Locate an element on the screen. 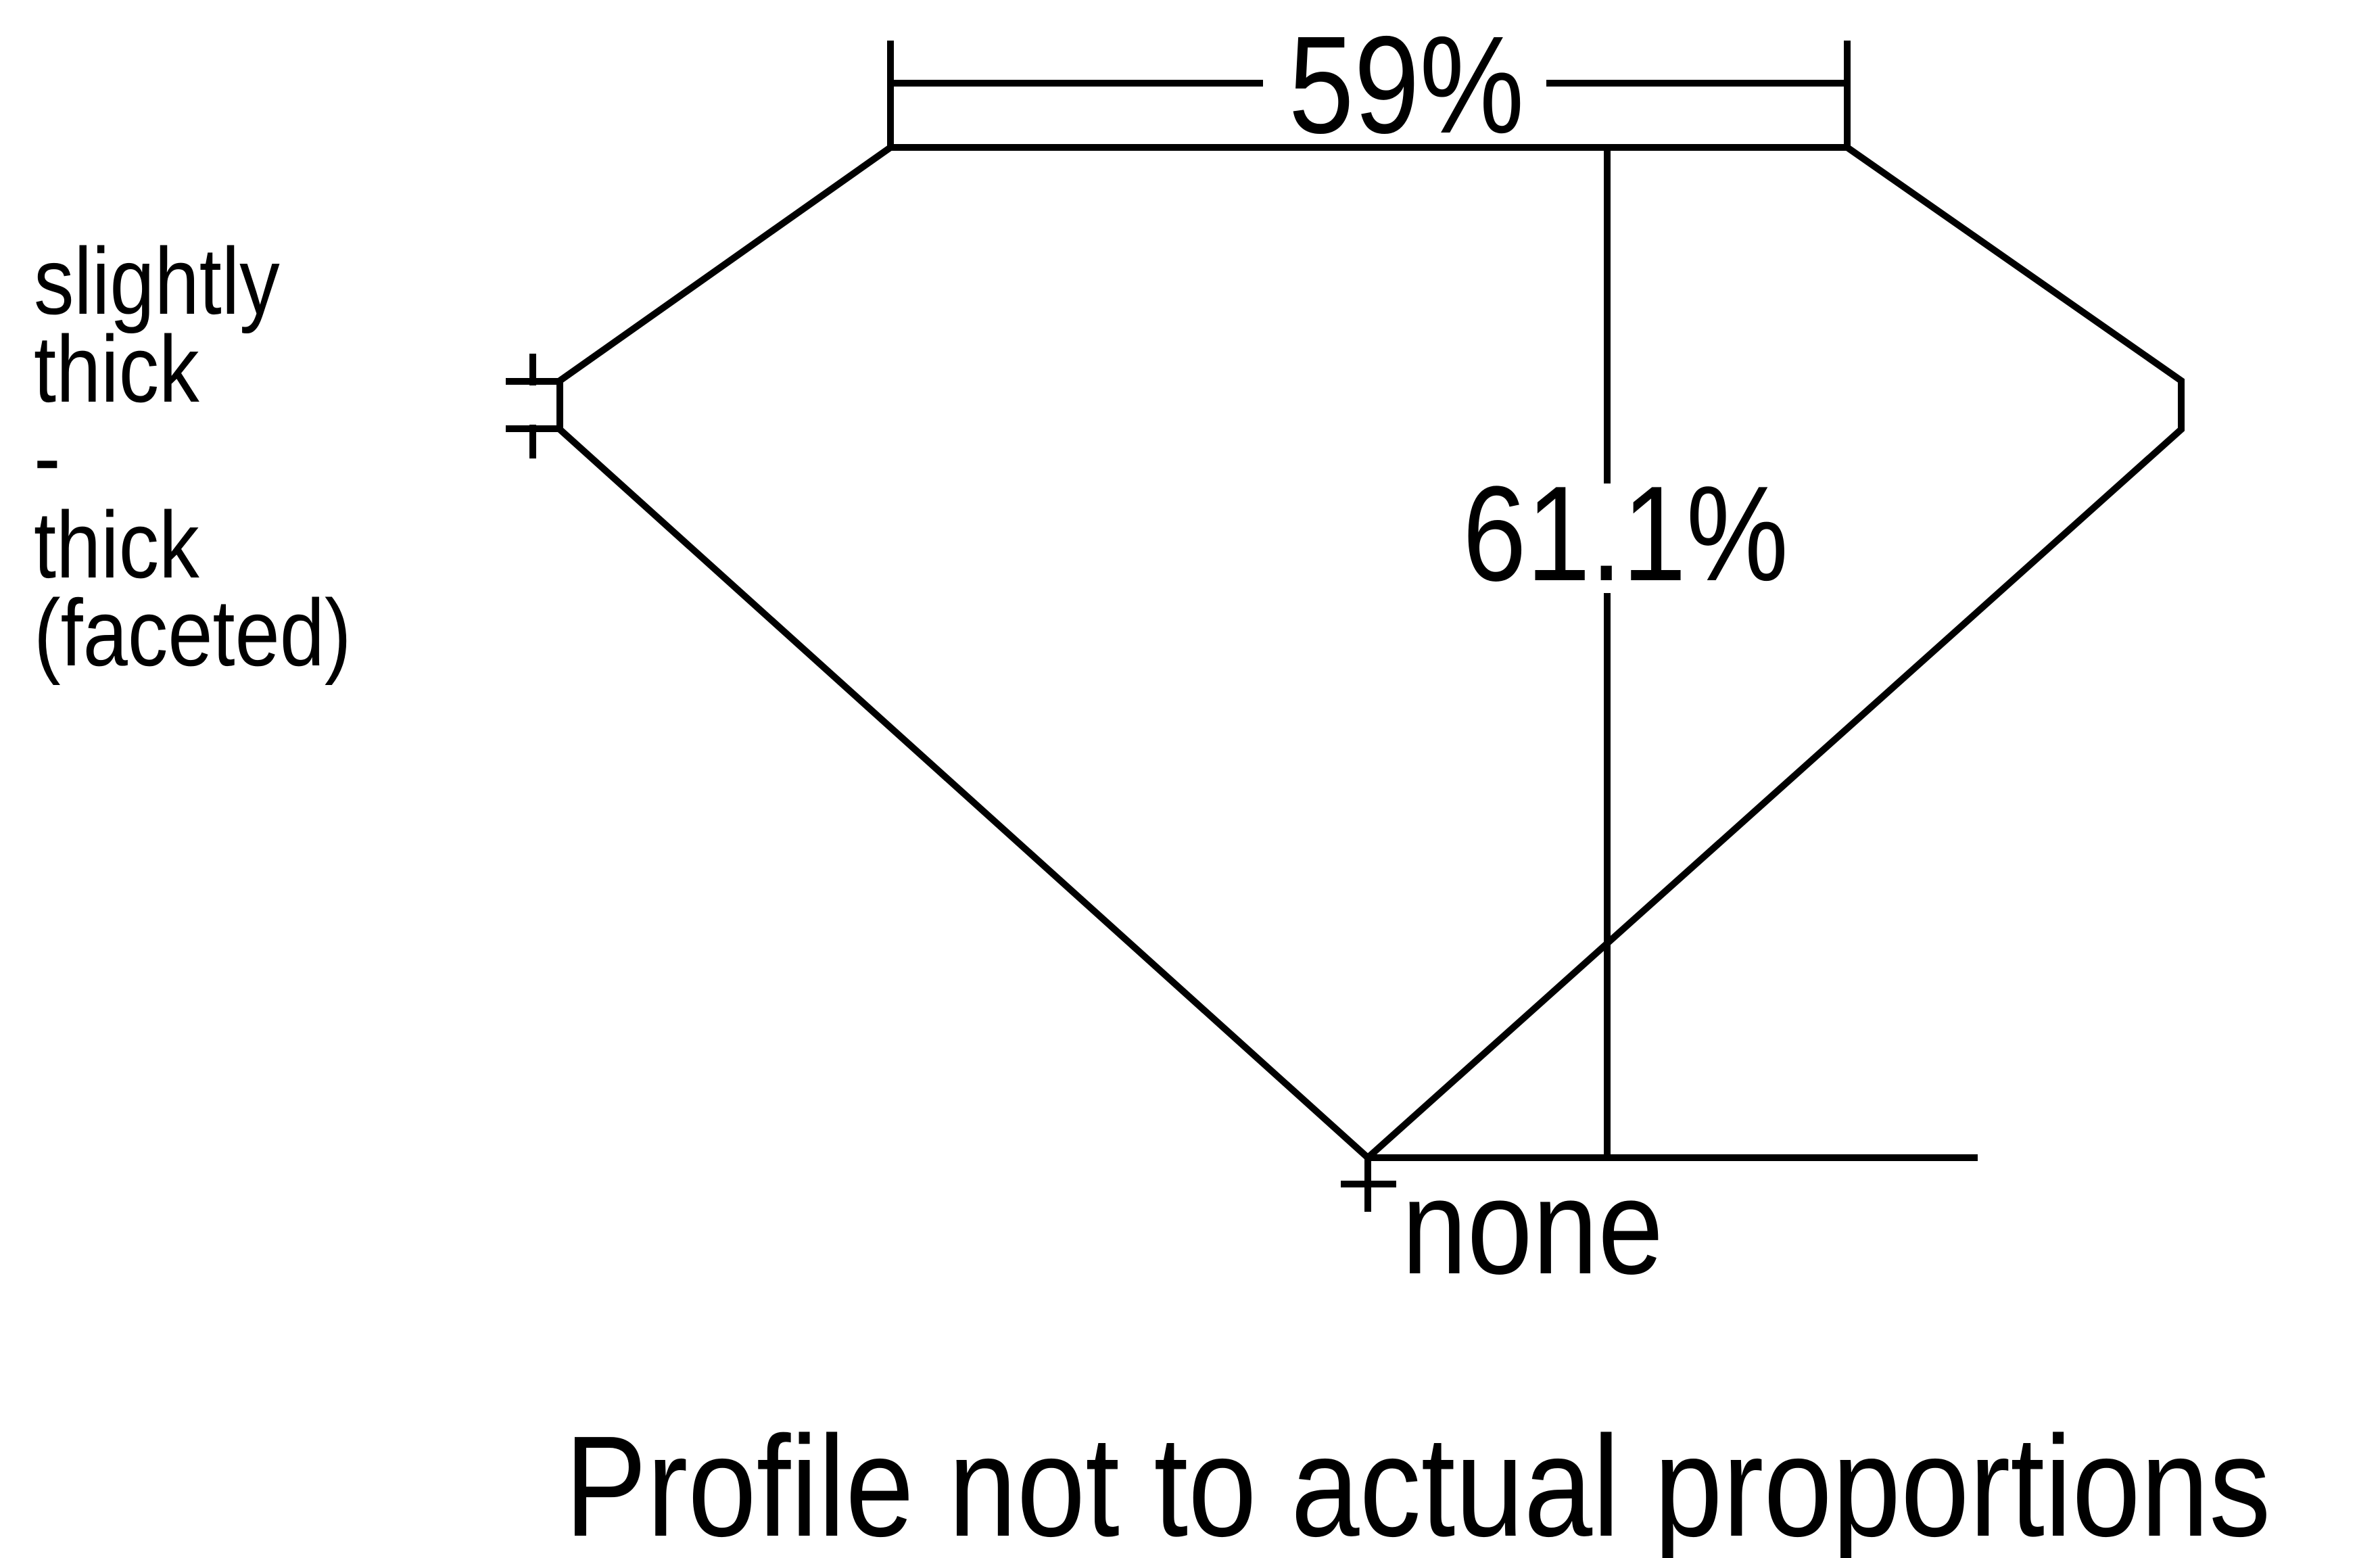  profile-caption: Profile not to actual proportions is located at coordinates (1417, 1482).